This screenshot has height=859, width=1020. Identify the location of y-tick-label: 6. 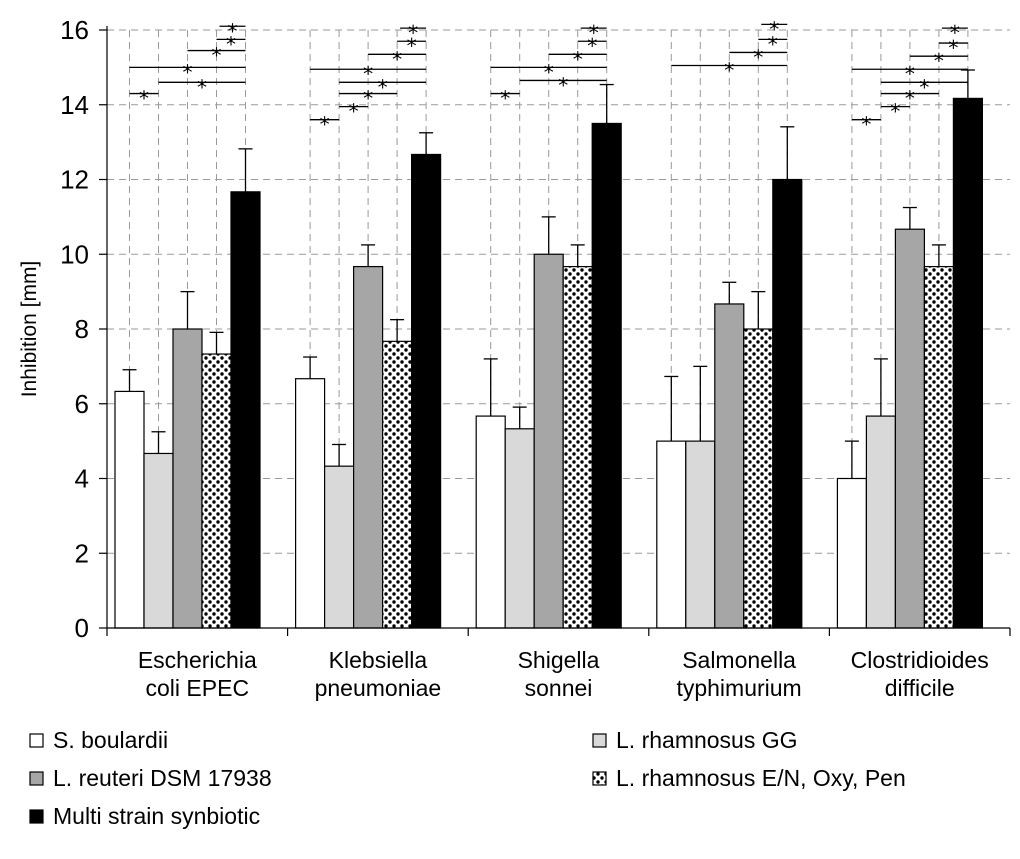
(82, 404).